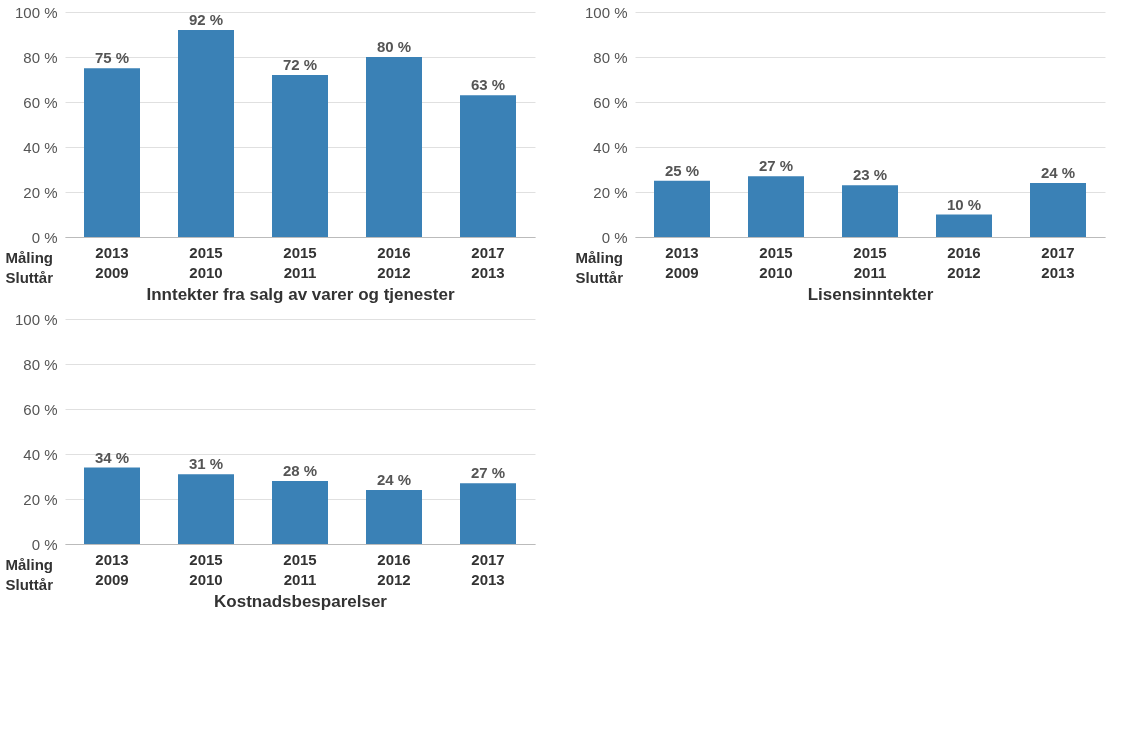 The image size is (1126, 738). Describe the element at coordinates (488, 85) in the screenshot. I see `data-label: 63 %` at that location.